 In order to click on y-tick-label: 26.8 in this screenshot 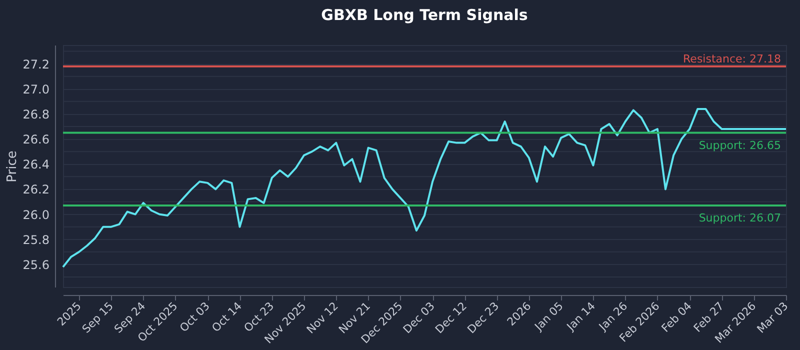, I will do `click(36, 114)`.